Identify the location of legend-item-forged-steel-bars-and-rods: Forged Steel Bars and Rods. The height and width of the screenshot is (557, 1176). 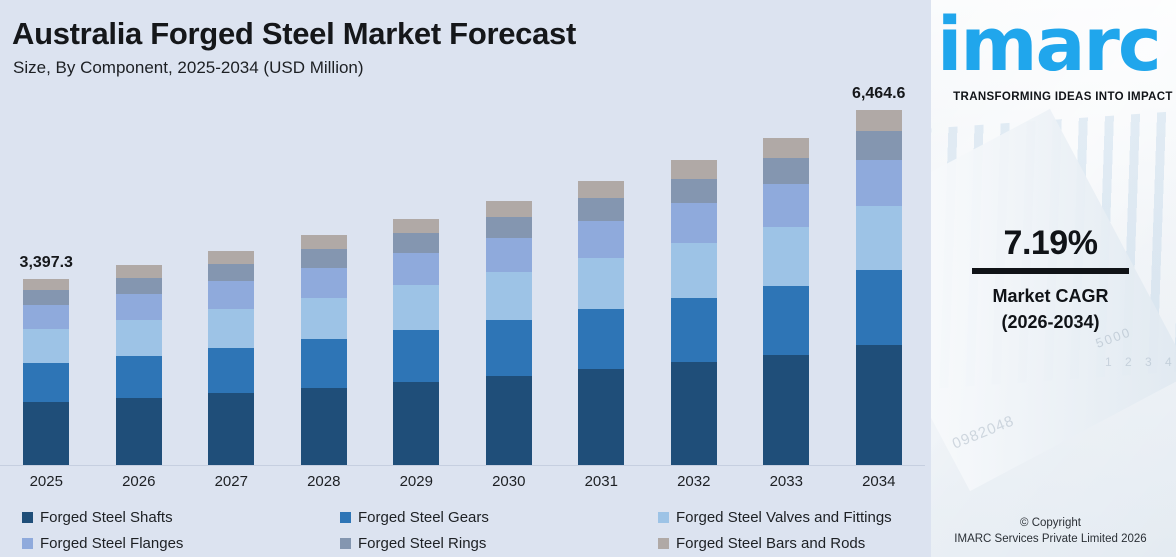
(787, 543).